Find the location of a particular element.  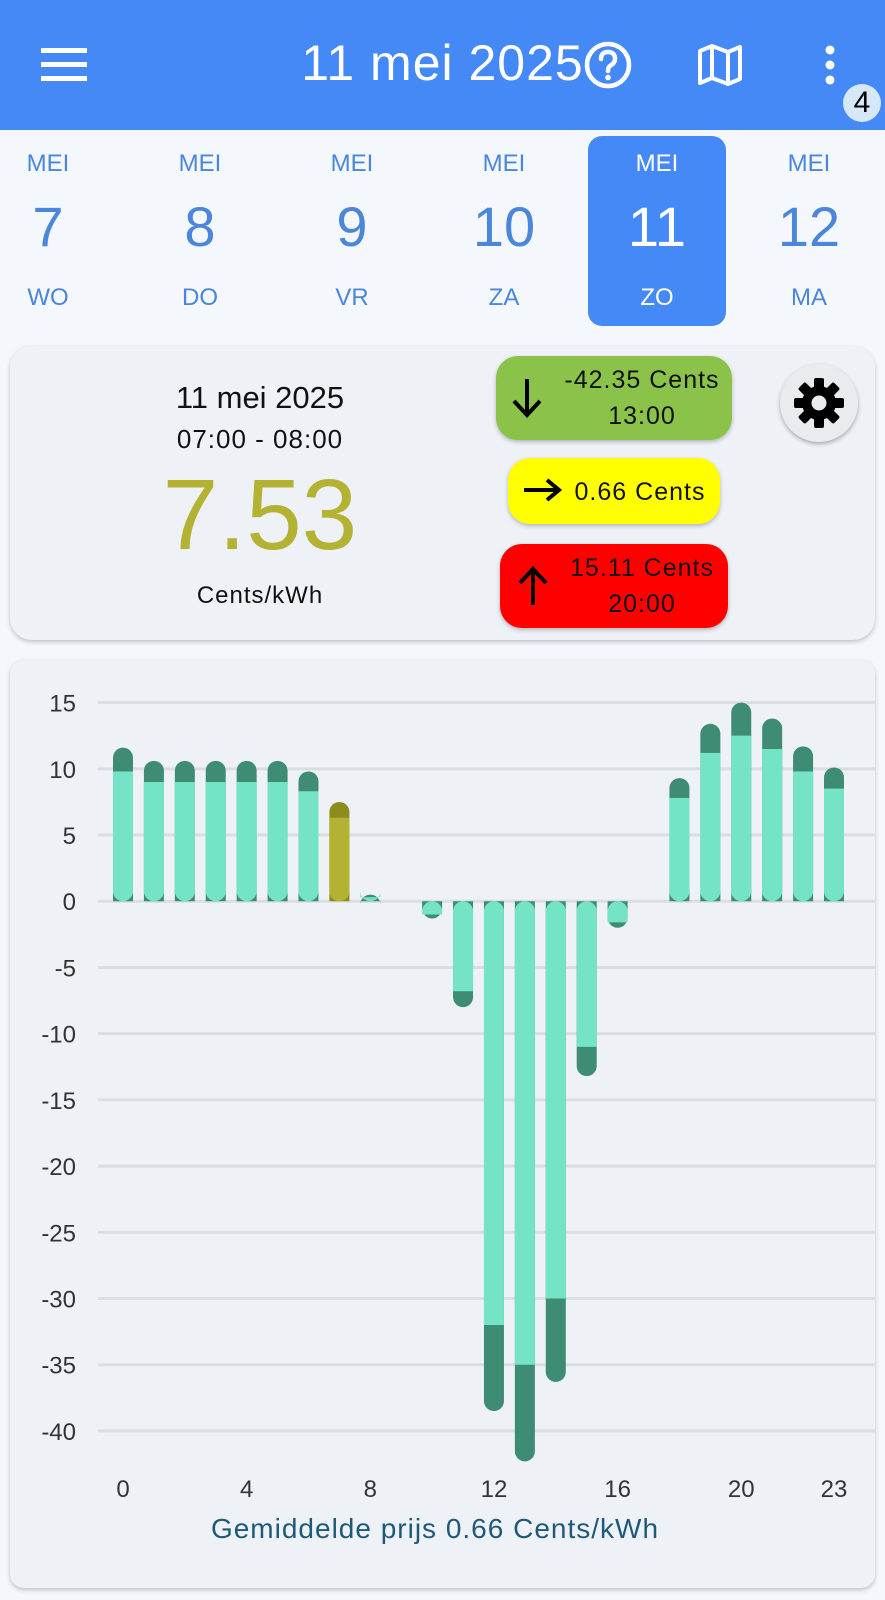

average-price-value: 0.66 Cents is located at coordinates (640, 492).